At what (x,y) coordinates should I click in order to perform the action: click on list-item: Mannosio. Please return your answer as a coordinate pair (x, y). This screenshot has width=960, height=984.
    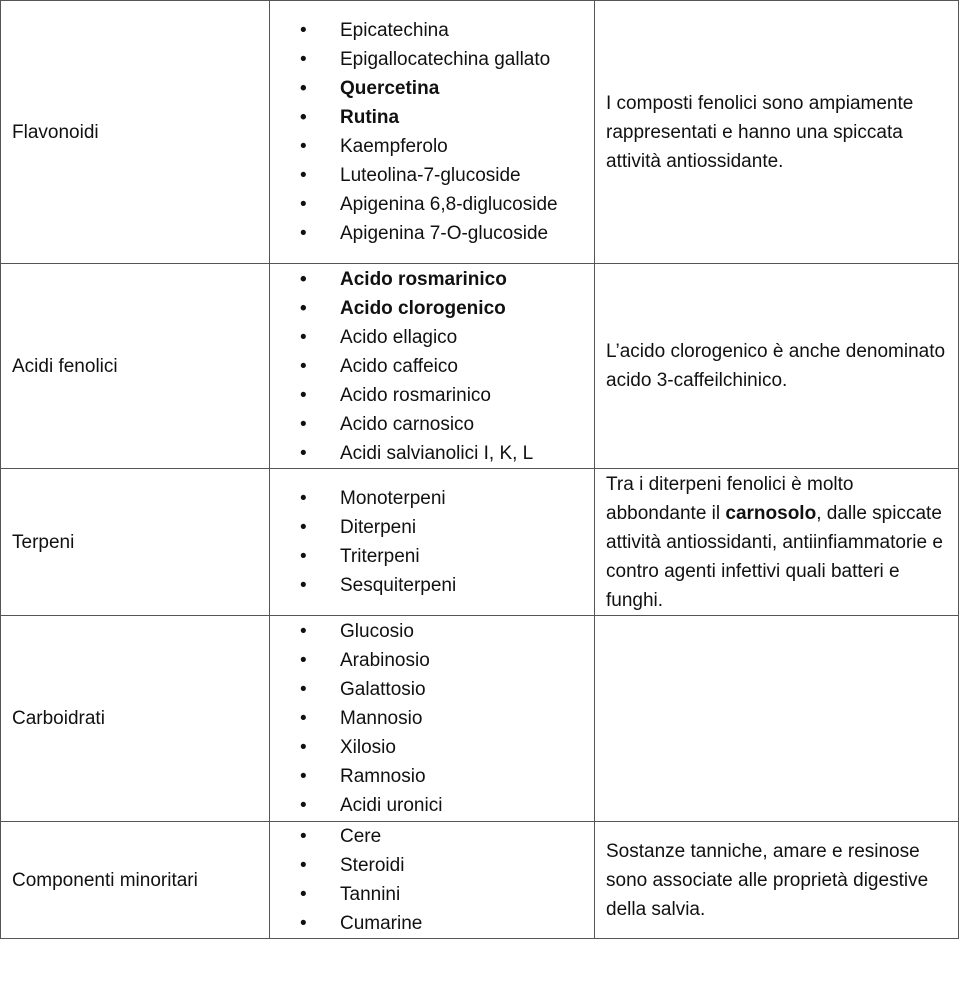
    Looking at the image, I should click on (432, 718).